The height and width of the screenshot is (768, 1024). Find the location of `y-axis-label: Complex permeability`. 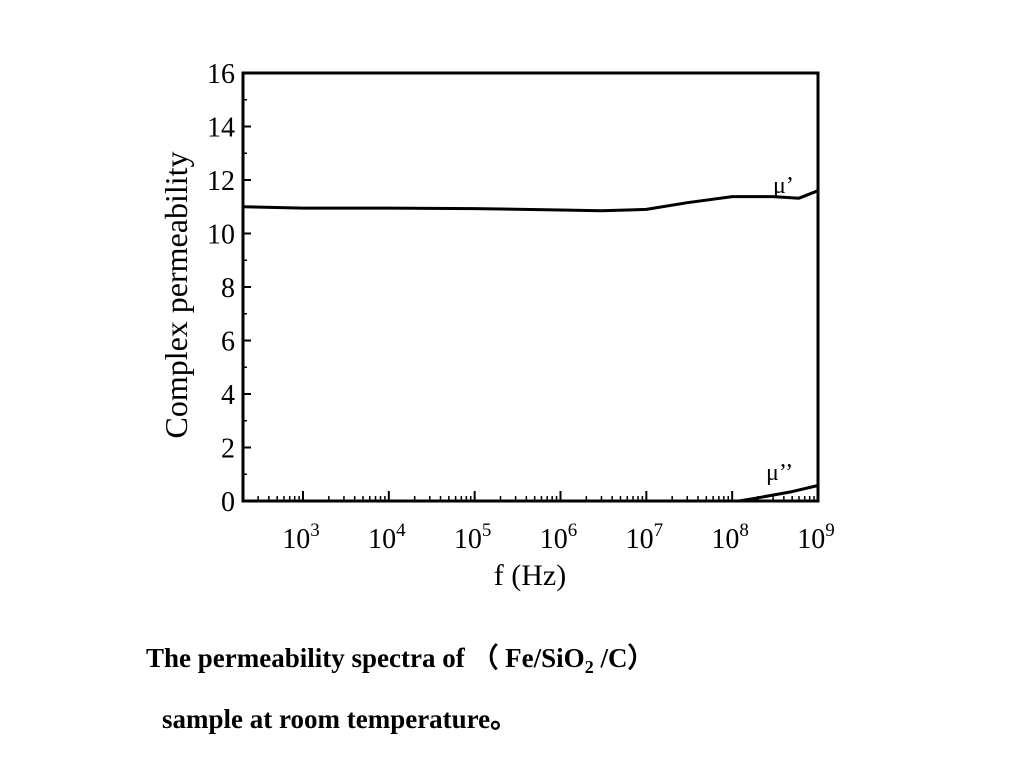

y-axis-label: Complex permeability is located at coordinates (176, 294).